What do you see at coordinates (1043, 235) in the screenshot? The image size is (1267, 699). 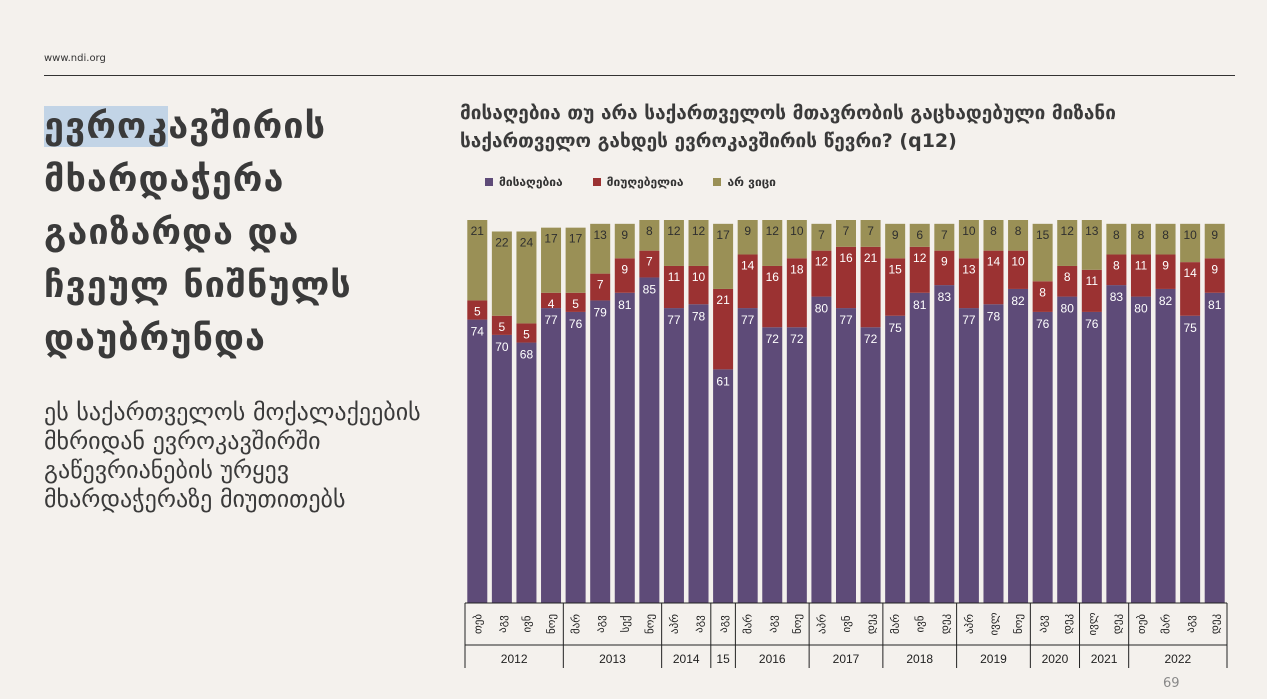 I see `data-label-dont-know: 15` at bounding box center [1043, 235].